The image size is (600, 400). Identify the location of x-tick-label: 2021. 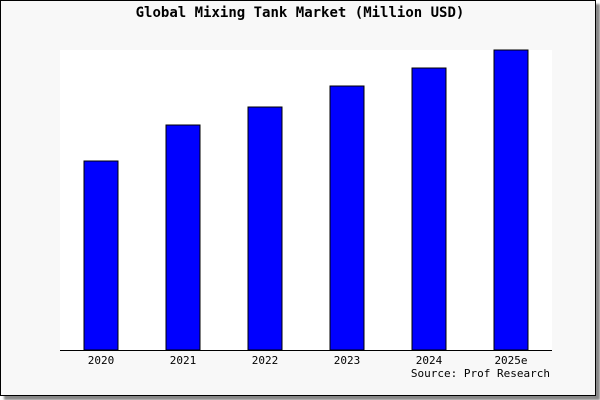
(183, 360).